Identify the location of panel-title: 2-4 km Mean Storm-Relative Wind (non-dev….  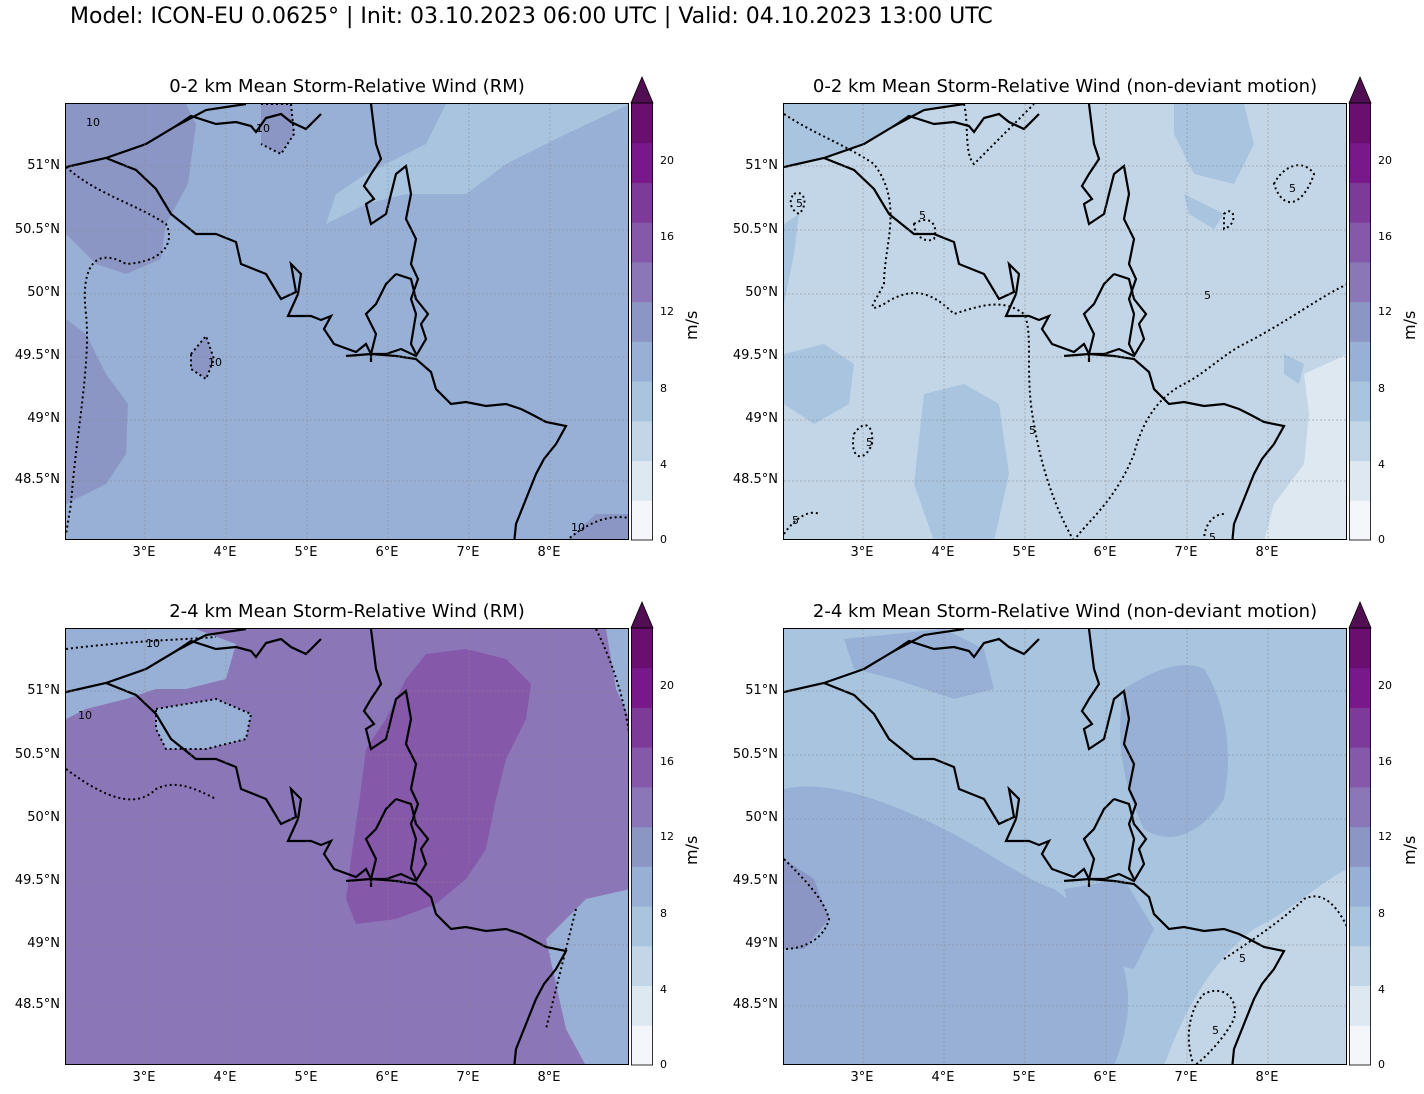
(1065, 611).